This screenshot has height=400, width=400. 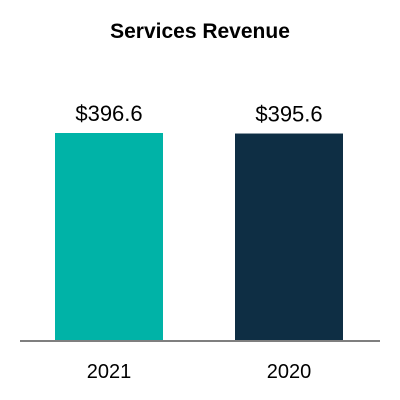 I want to click on x-tick-labels-group: 2021 2020, so click(x=199, y=372).